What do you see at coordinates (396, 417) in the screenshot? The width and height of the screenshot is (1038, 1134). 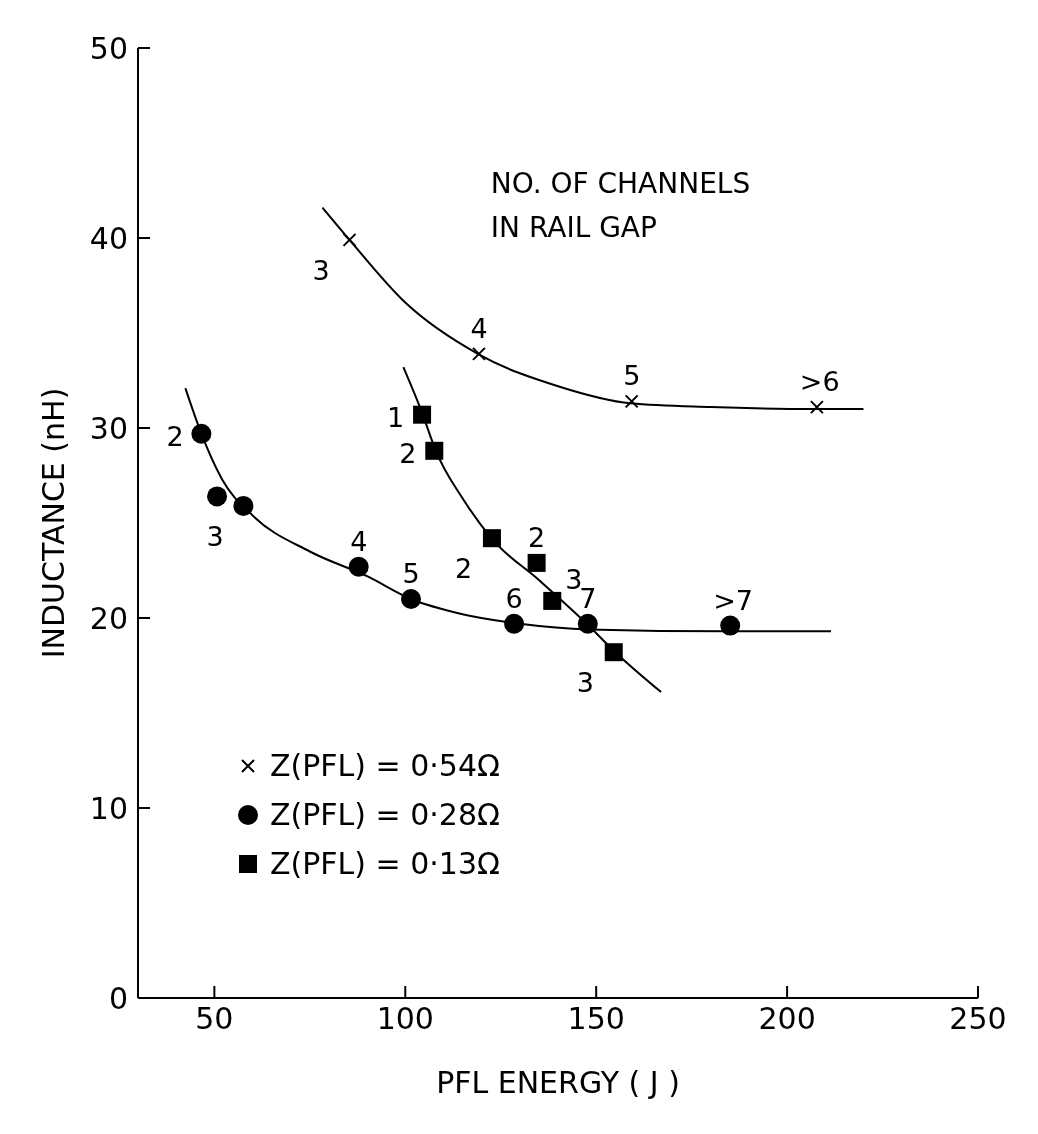 I see `annotation: 1` at bounding box center [396, 417].